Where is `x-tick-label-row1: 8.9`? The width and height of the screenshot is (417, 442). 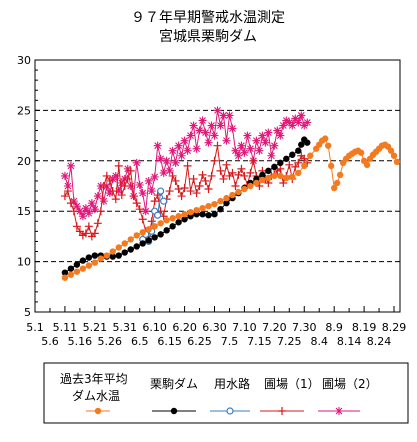 x-tick-label-row1: 8.9 is located at coordinates (334, 327).